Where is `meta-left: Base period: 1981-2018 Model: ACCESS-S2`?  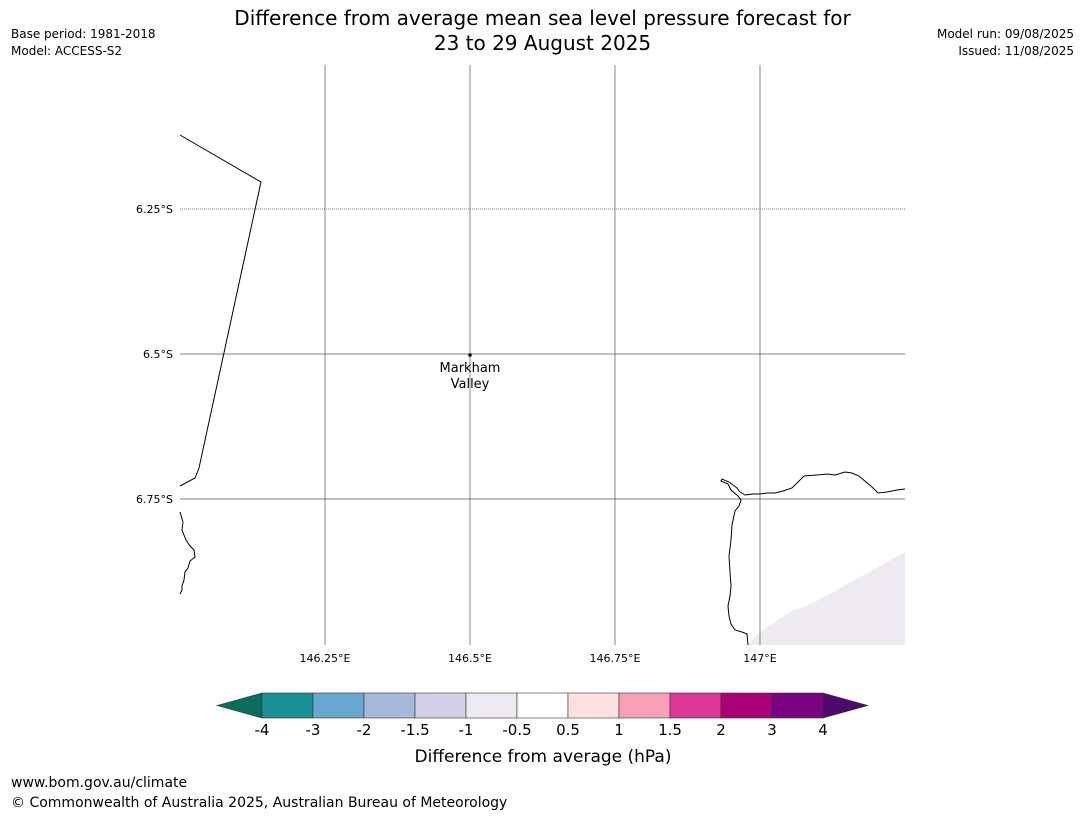
meta-left: Base period: 1981-2018 Model: ACCESS-S2 is located at coordinates (83, 43).